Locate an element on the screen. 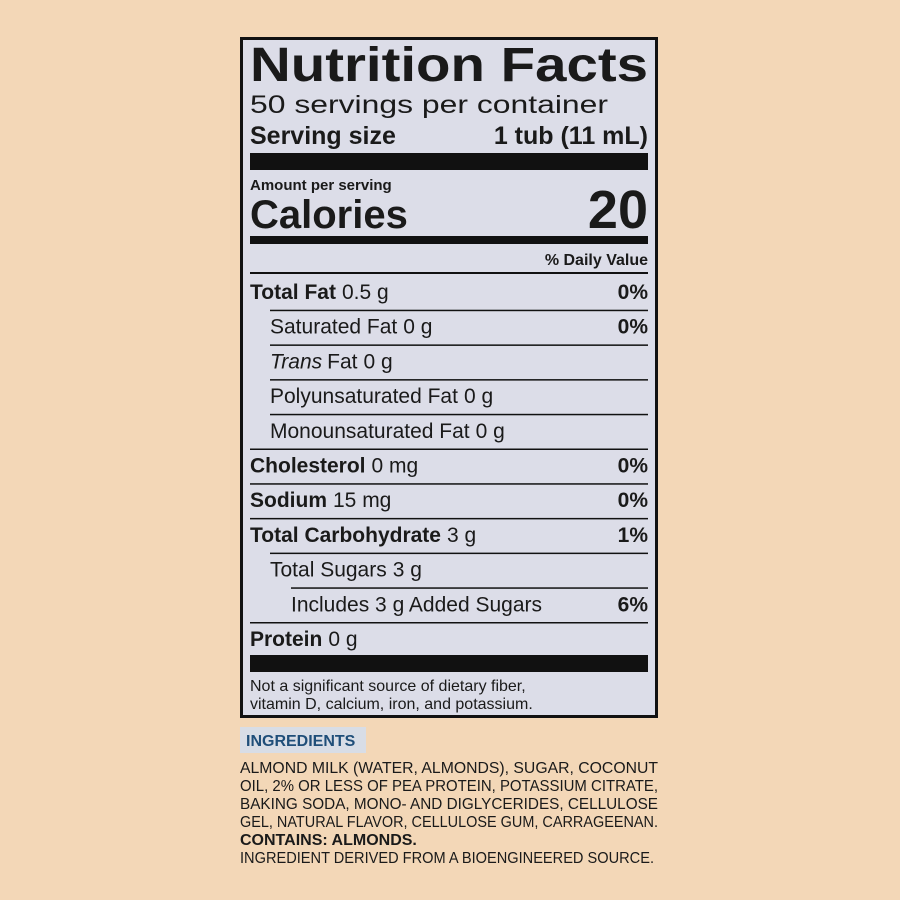  serving-size-value: 1 tub (11 mL) is located at coordinates (571, 136).